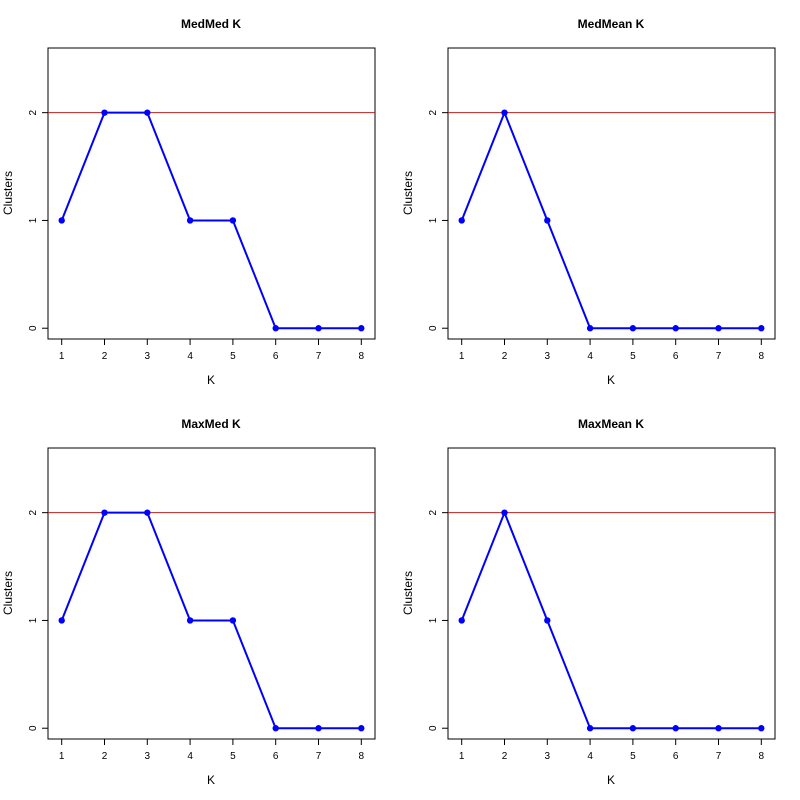  What do you see at coordinates (611, 424) in the screenshot?
I see `chart-title: MaxMean K` at bounding box center [611, 424].